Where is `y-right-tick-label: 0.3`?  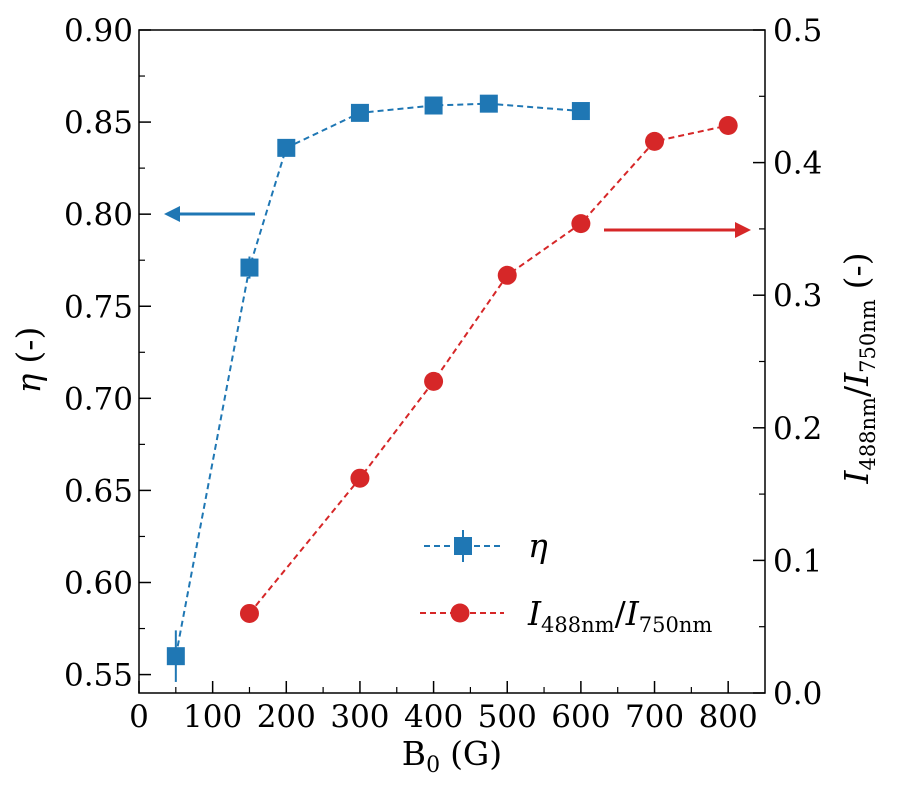 y-right-tick-label: 0.3 is located at coordinates (797, 296).